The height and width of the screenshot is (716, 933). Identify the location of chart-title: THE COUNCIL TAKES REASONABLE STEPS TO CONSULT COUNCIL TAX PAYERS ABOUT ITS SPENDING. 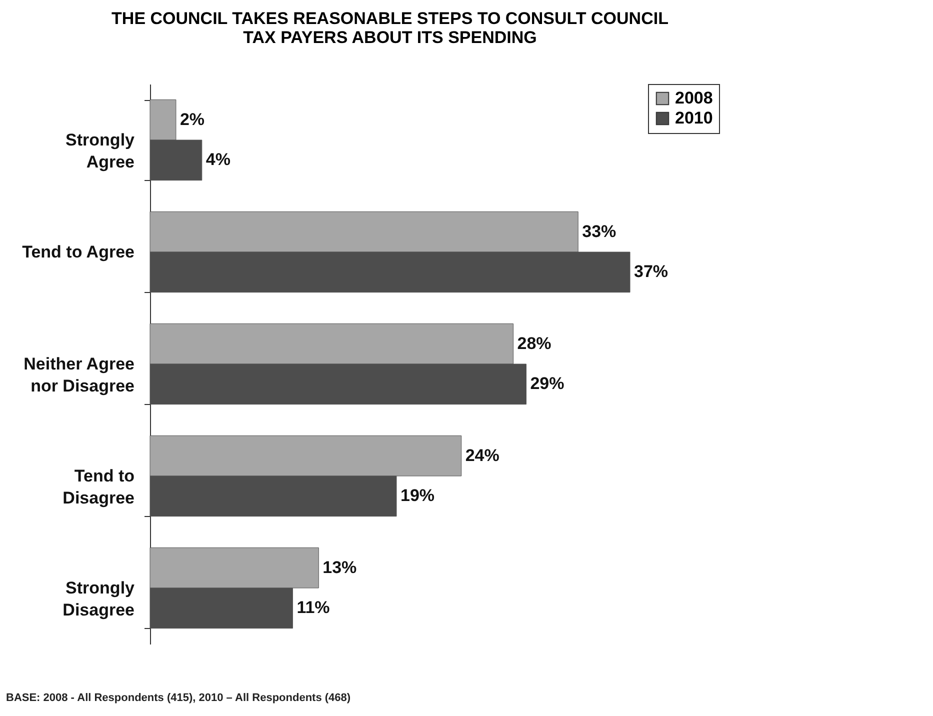
(390, 28).